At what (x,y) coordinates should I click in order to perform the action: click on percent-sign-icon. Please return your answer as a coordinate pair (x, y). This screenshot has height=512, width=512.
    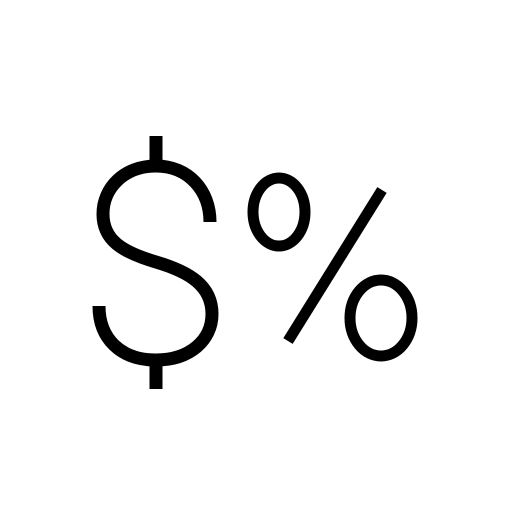
    Looking at the image, I should click on (332, 267).